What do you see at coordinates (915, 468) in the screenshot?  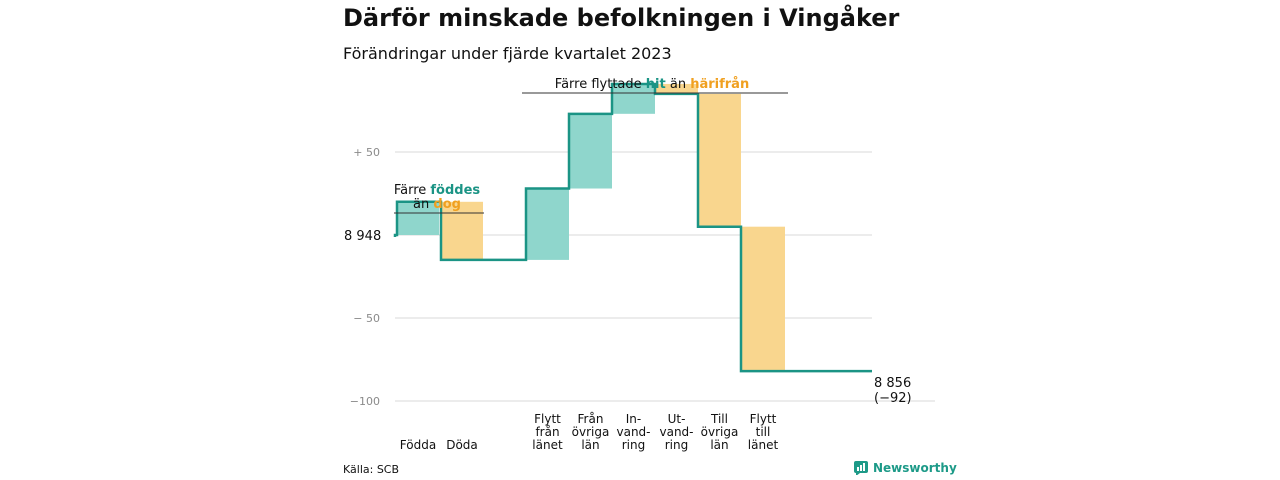 I see `brand-name: Newsworthy` at bounding box center [915, 468].